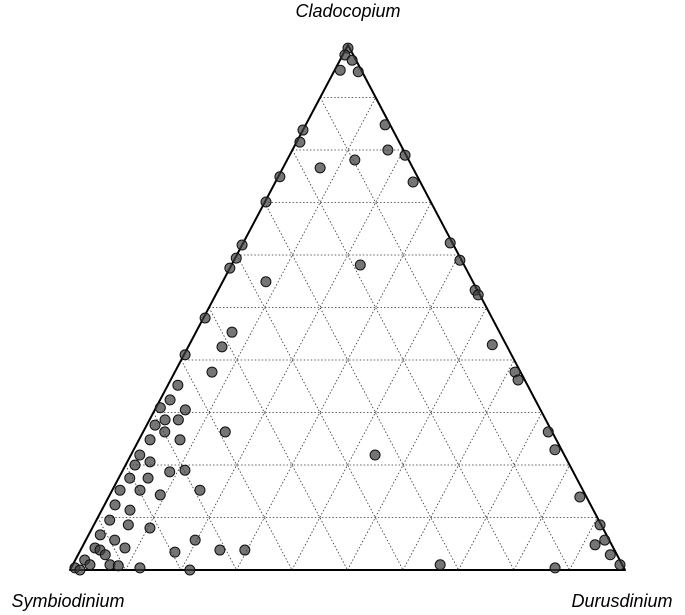 The image size is (685, 615). Describe the element at coordinates (621, 601) in the screenshot. I see `right-vertex-label: Durusdinium` at that location.